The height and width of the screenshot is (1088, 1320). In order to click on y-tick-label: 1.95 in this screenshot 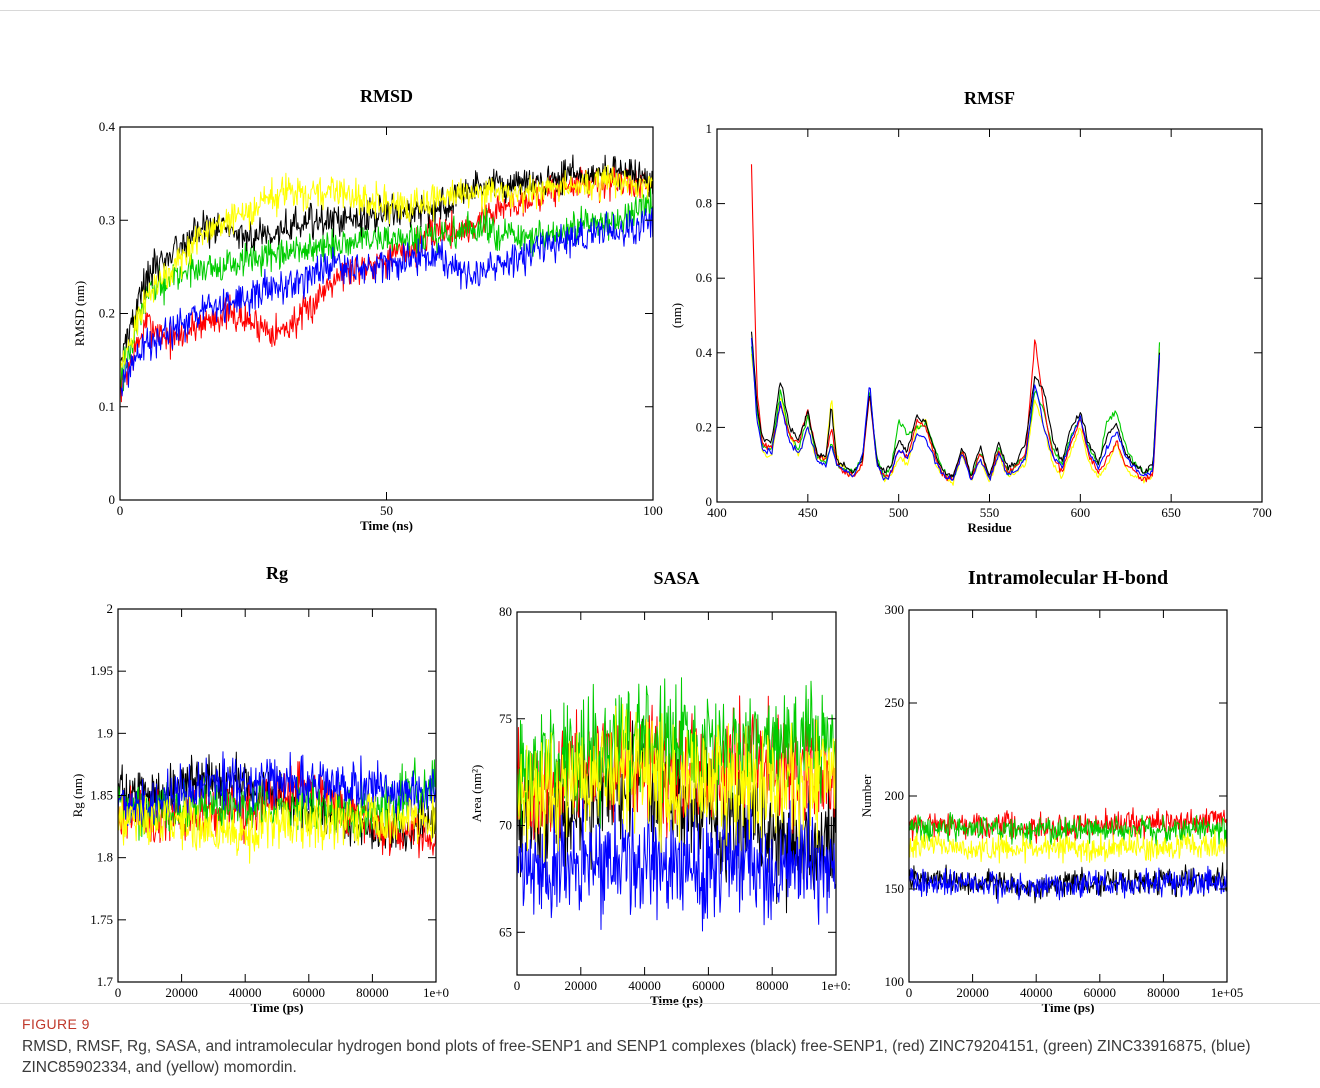, I will do `click(101, 670)`.